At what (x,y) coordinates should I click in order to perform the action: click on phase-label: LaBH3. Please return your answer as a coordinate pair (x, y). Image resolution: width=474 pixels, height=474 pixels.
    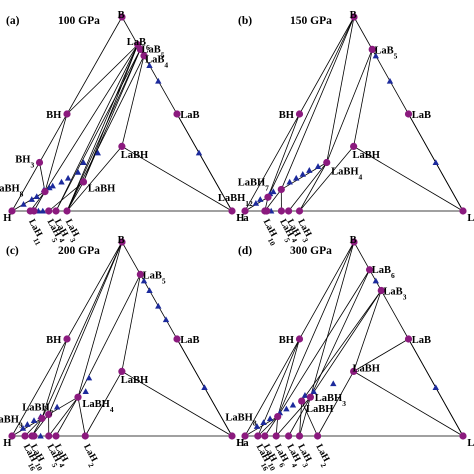
    Looking at the image, I should click on (330, 400).